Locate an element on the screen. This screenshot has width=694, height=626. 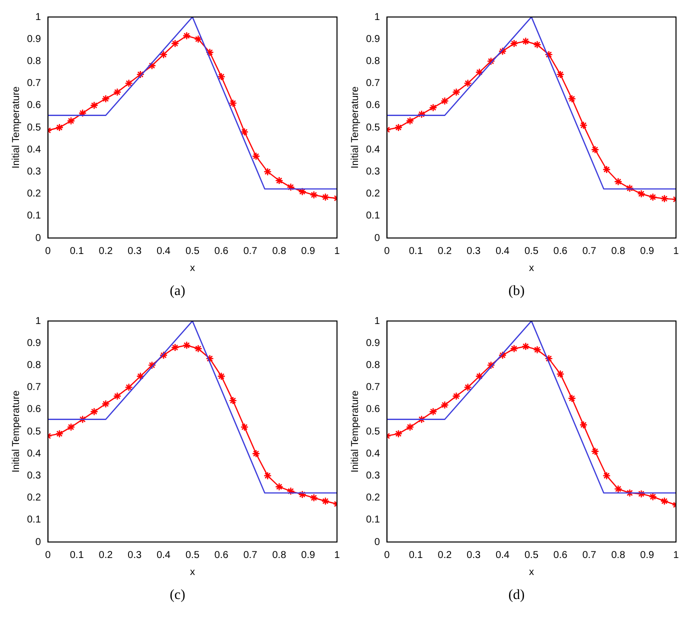
text: (d) is located at coordinates (516, 596).